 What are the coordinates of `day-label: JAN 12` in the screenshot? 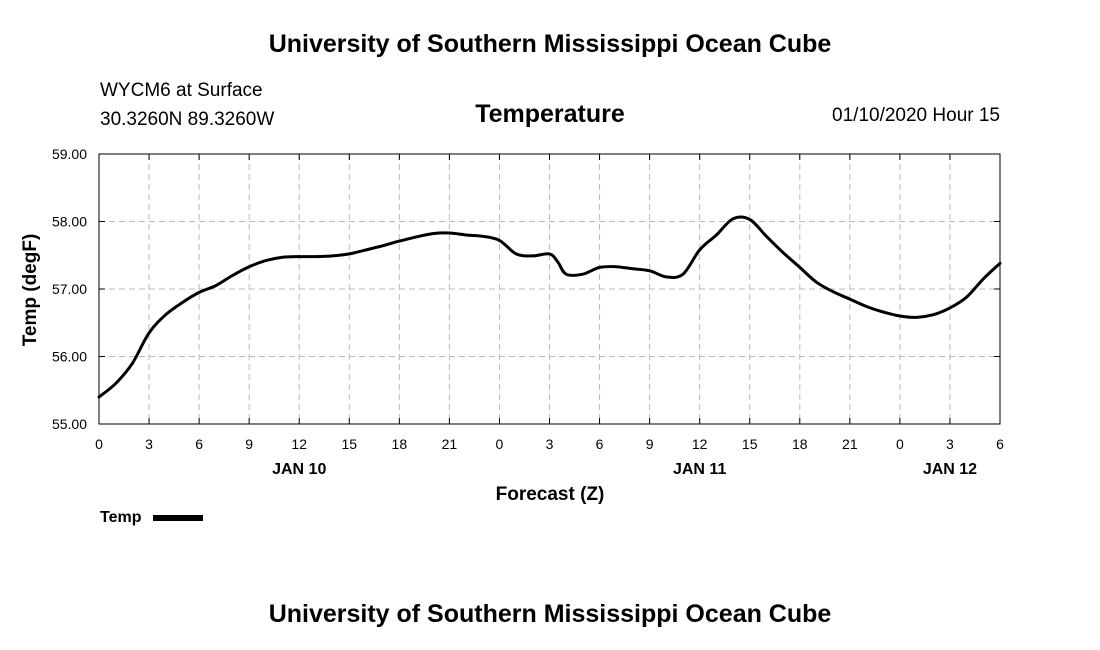 It's located at (950, 469).